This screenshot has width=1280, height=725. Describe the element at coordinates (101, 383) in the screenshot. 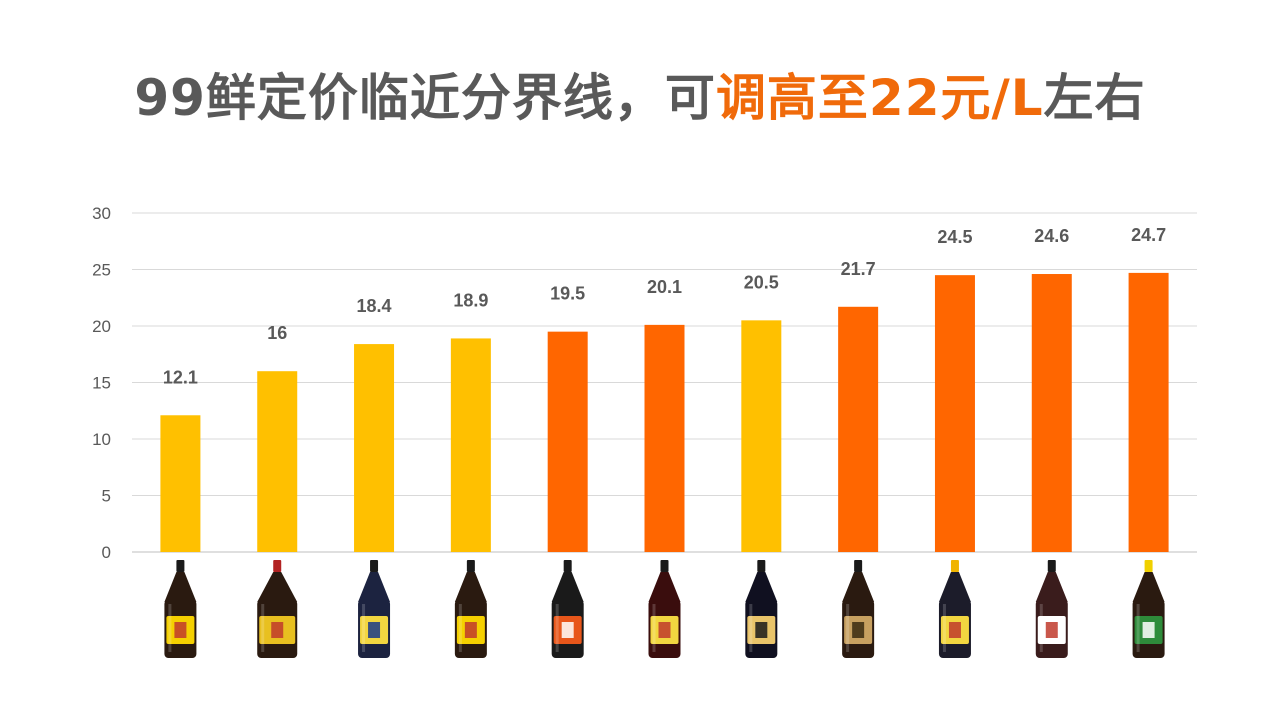

I see `y-tick-label: 15` at that location.